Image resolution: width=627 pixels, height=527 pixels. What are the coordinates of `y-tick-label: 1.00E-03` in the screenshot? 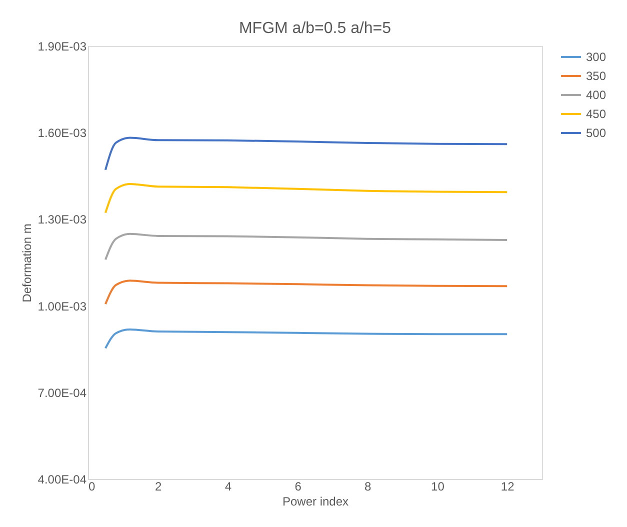 It's located at (62, 306).